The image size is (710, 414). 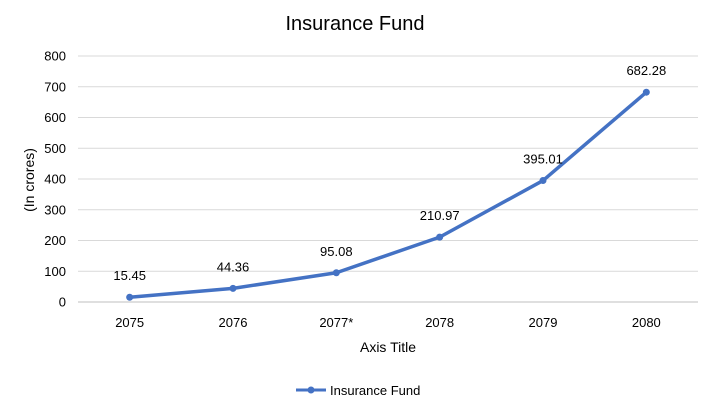 What do you see at coordinates (233, 322) in the screenshot?
I see `x-tick-label: 2076` at bounding box center [233, 322].